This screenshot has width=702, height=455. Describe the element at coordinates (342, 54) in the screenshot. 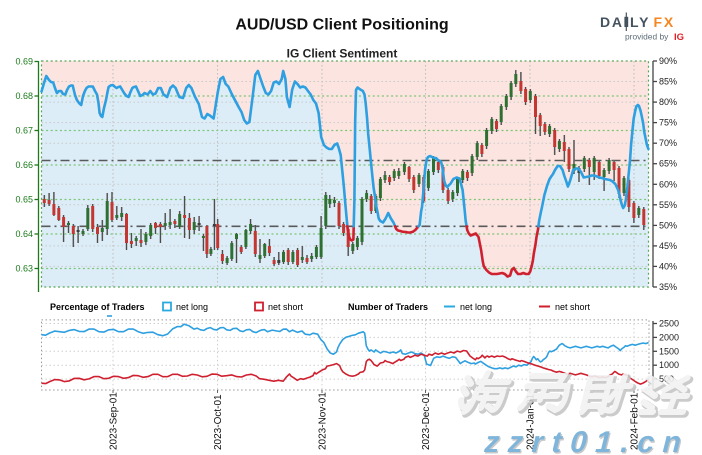

I see `svg-text: IG Client Sentiment` at that location.